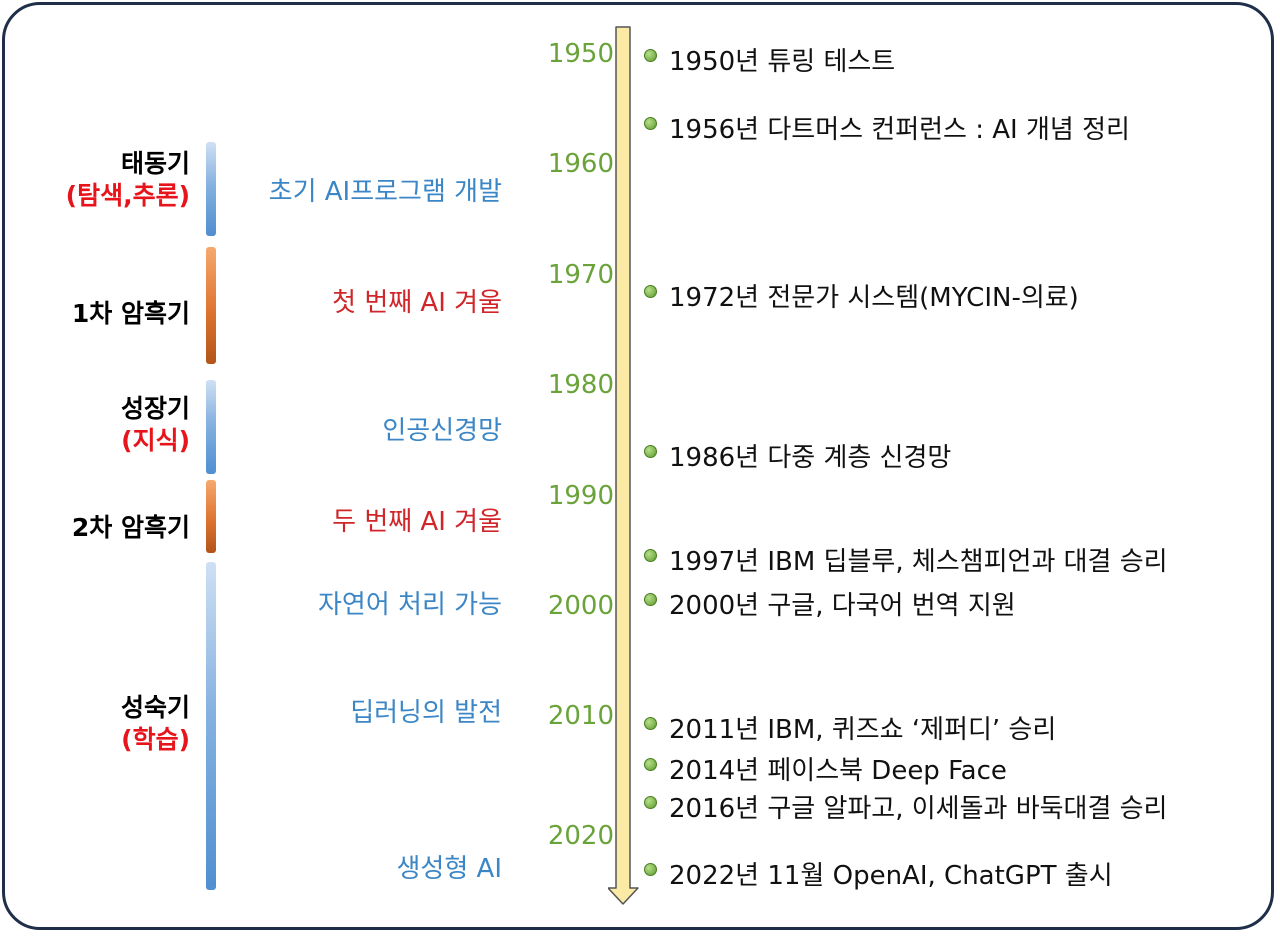 This screenshot has width=1280, height=936. What do you see at coordinates (863, 730) in the screenshot?
I see `event-text: 2011년 IBM, 퀴즈쇼 ‘제퍼디’ 승리` at bounding box center [863, 730].